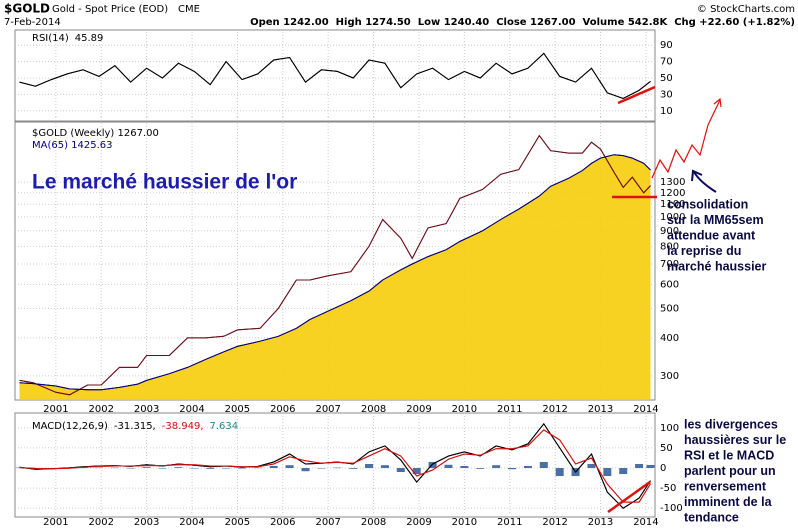  Describe the element at coordinates (27, 9) in the screenshot. I see `symbol: $GOLD` at that location.